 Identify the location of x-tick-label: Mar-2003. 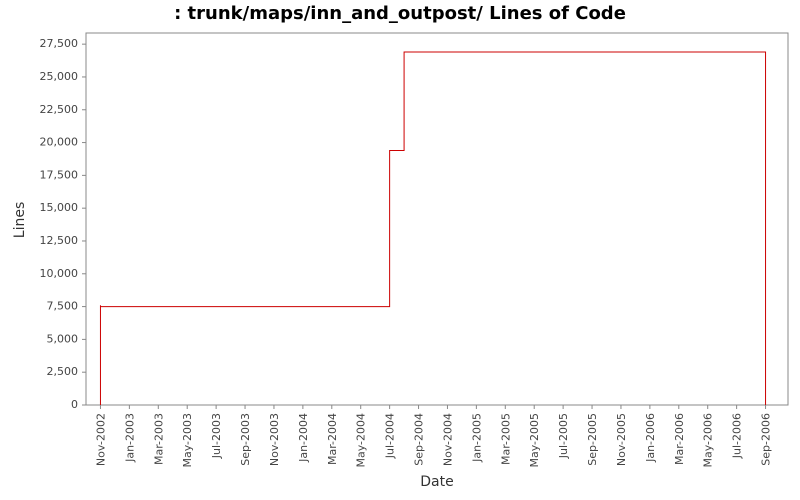
(158, 439).